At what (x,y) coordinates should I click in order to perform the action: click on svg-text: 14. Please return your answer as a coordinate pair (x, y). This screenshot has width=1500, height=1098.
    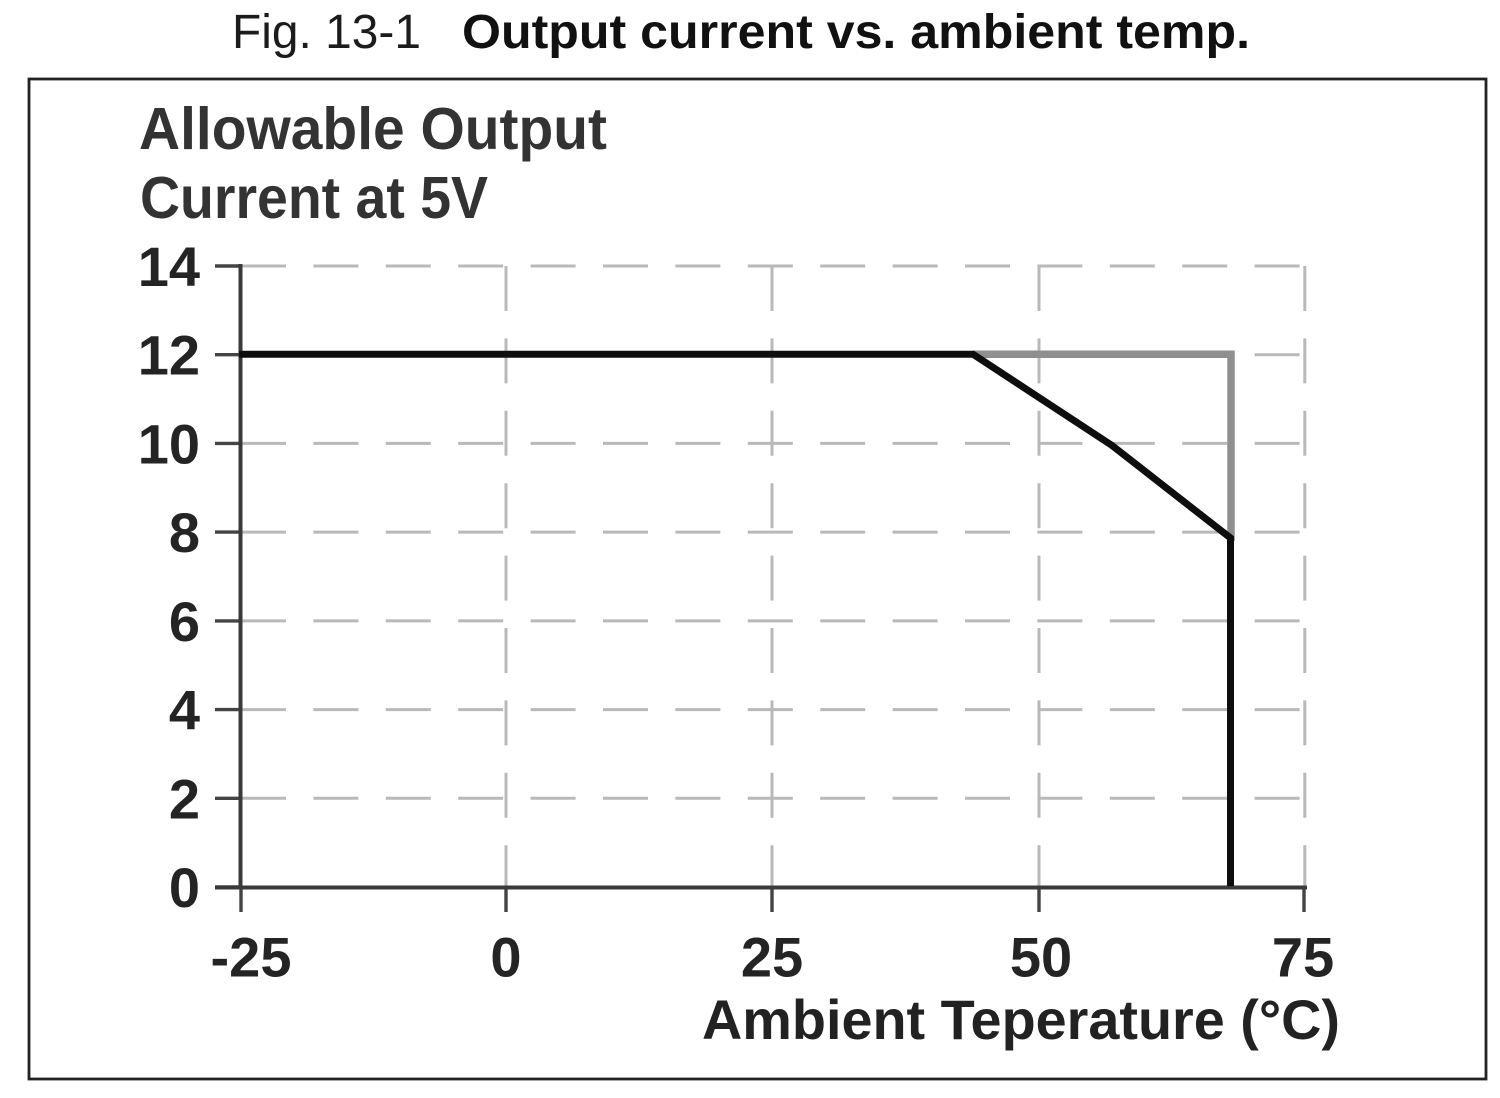
    Looking at the image, I should click on (169, 266).